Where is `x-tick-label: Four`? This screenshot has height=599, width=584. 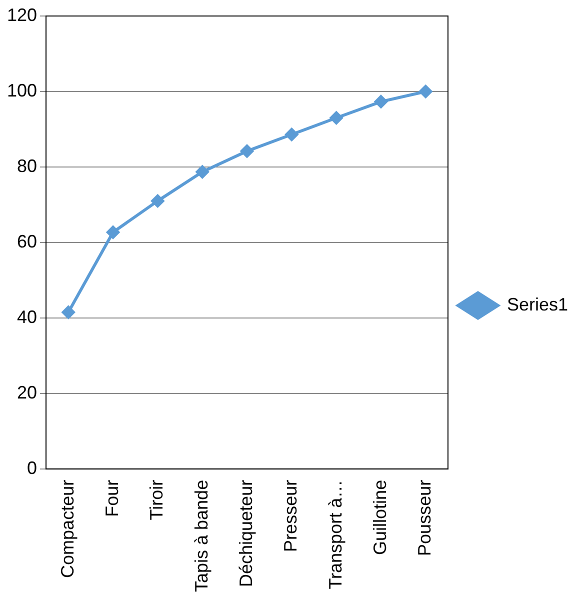 x-tick-label: Four is located at coordinates (112, 498).